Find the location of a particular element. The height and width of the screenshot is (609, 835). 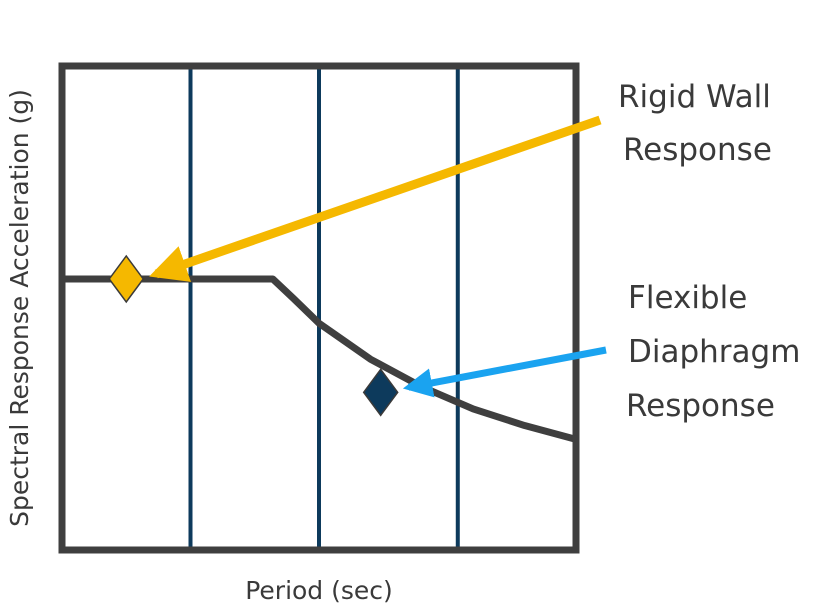

flexible-diaphragm-marker is located at coordinates (380, 392).